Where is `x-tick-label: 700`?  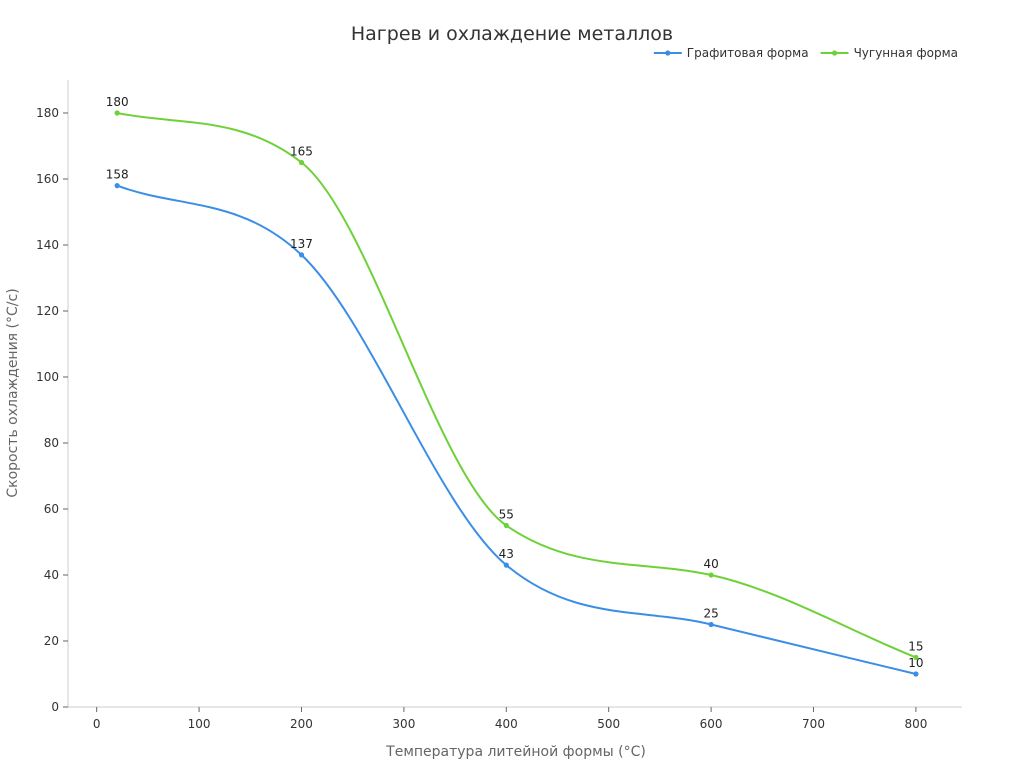
x-tick-label: 700 is located at coordinates (813, 724).